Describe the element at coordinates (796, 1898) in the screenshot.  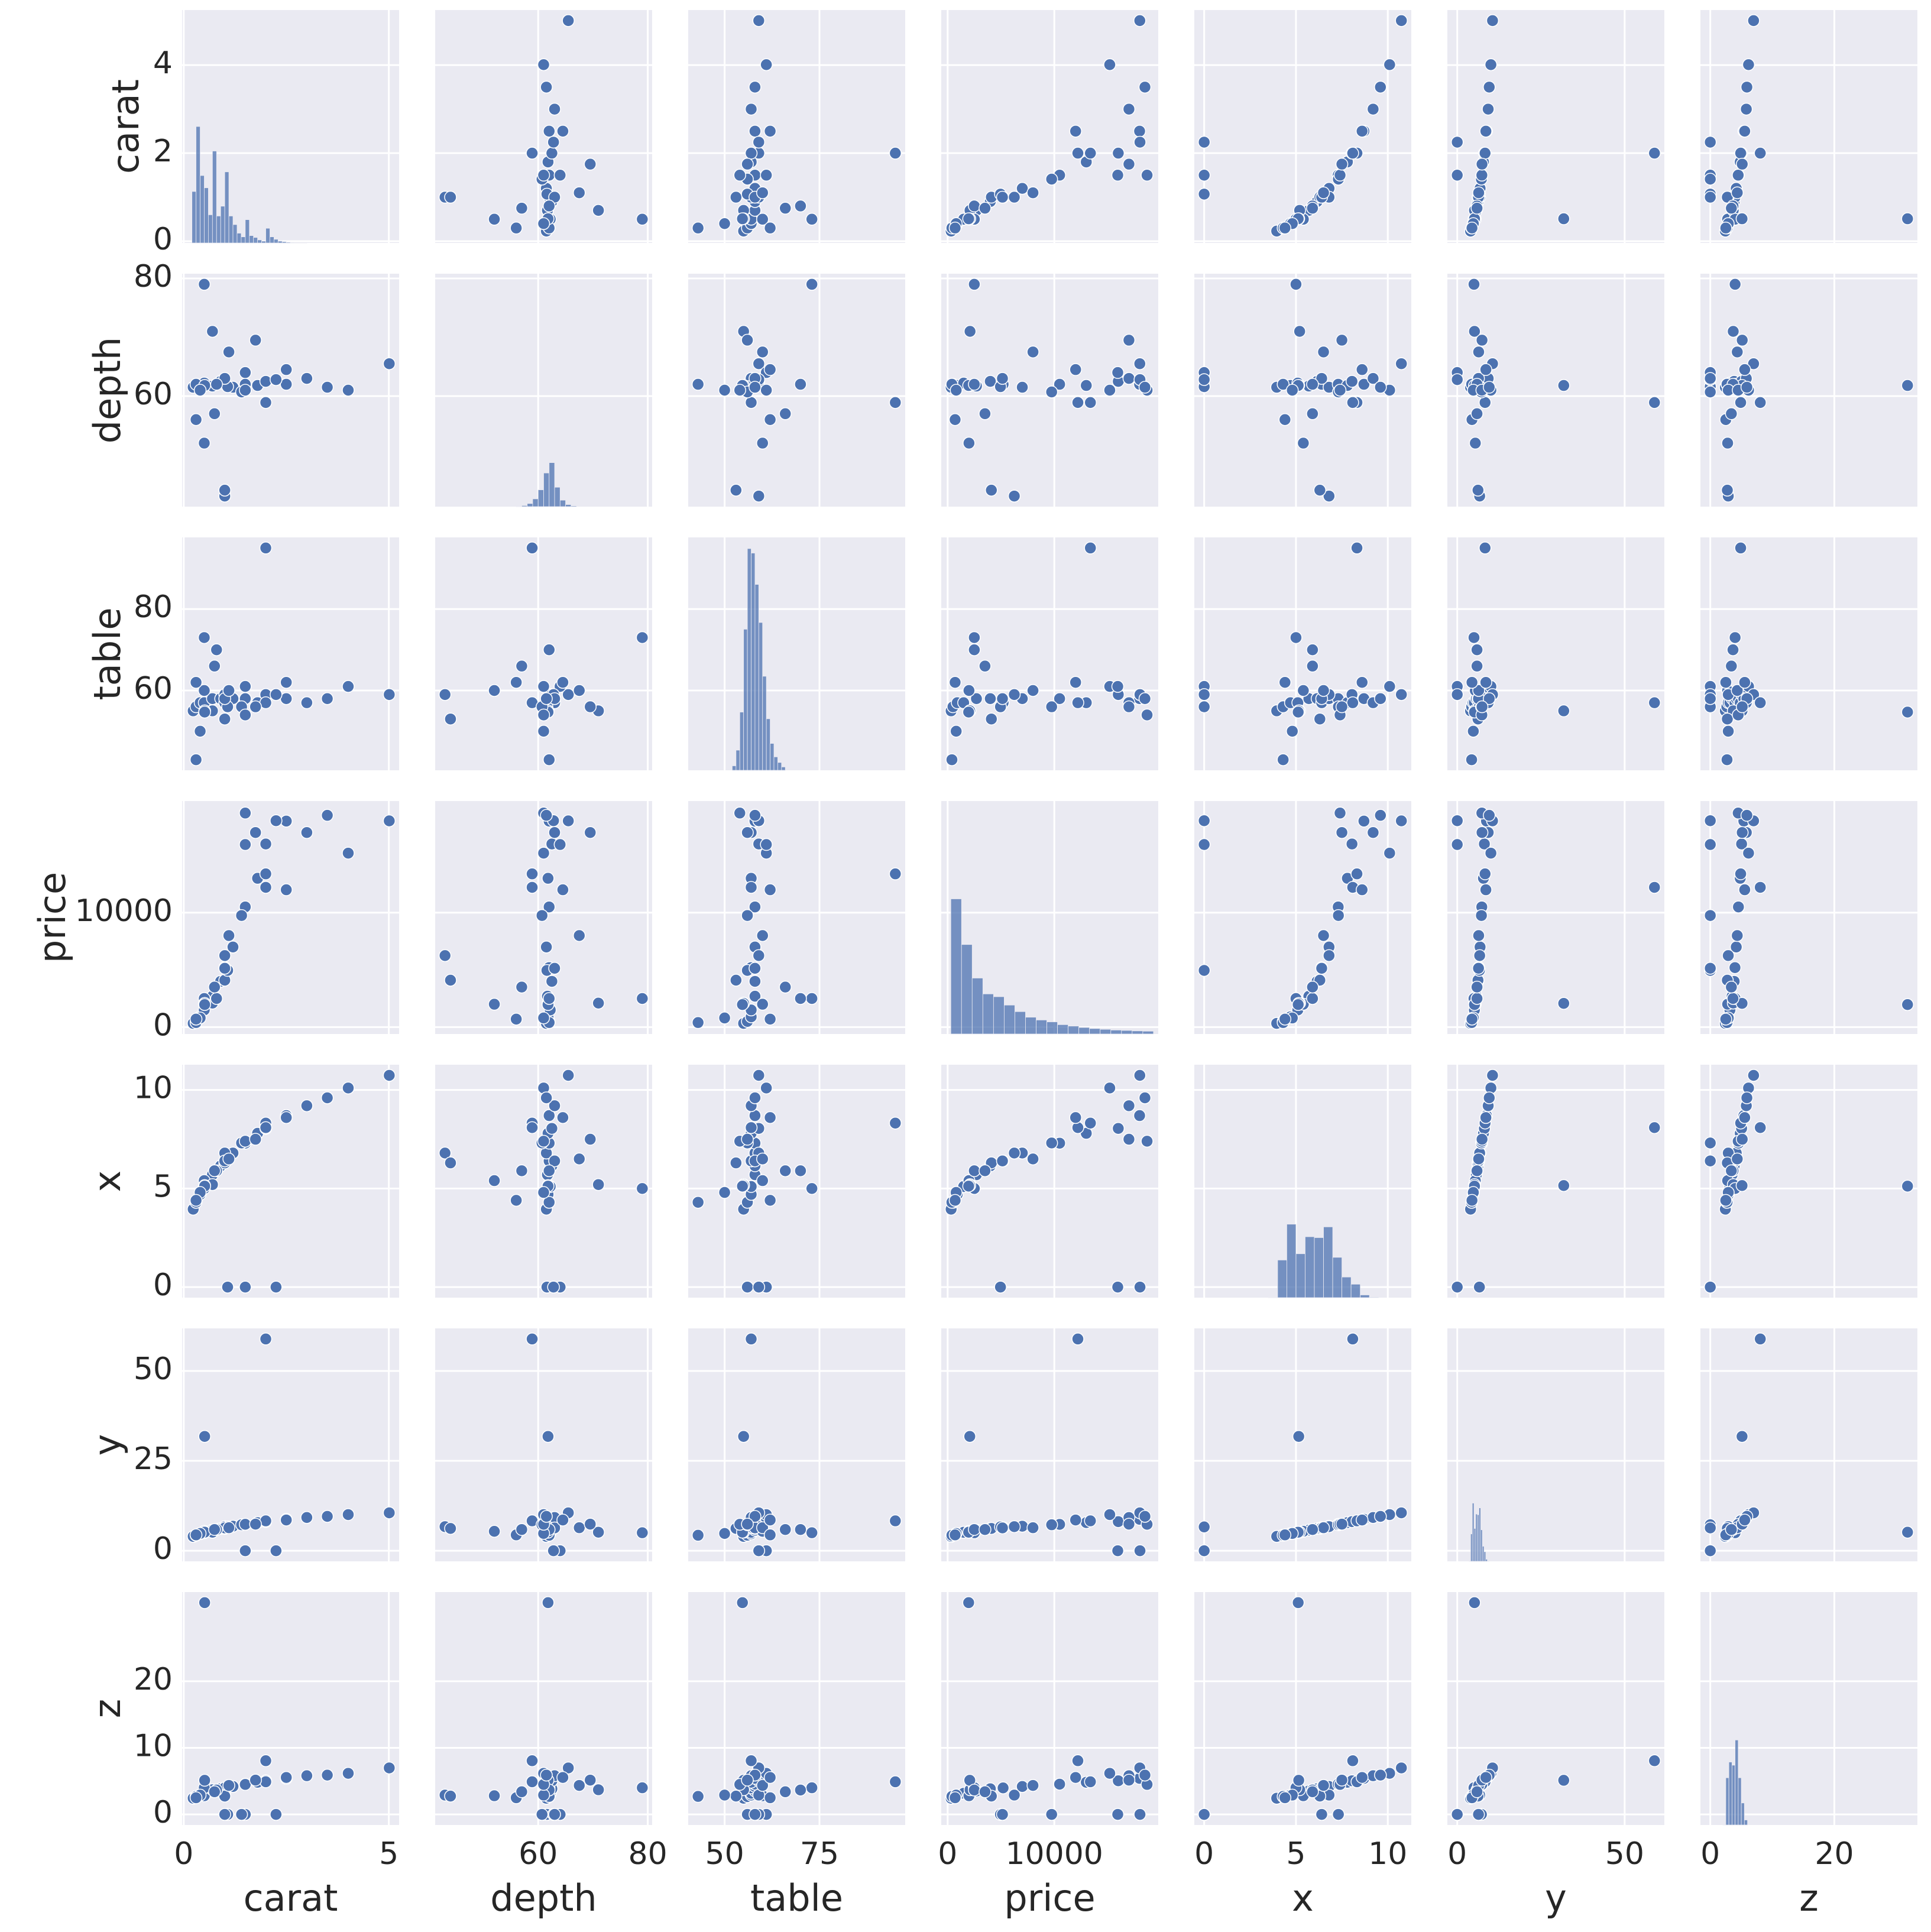
I see `x-axis-label: table` at that location.